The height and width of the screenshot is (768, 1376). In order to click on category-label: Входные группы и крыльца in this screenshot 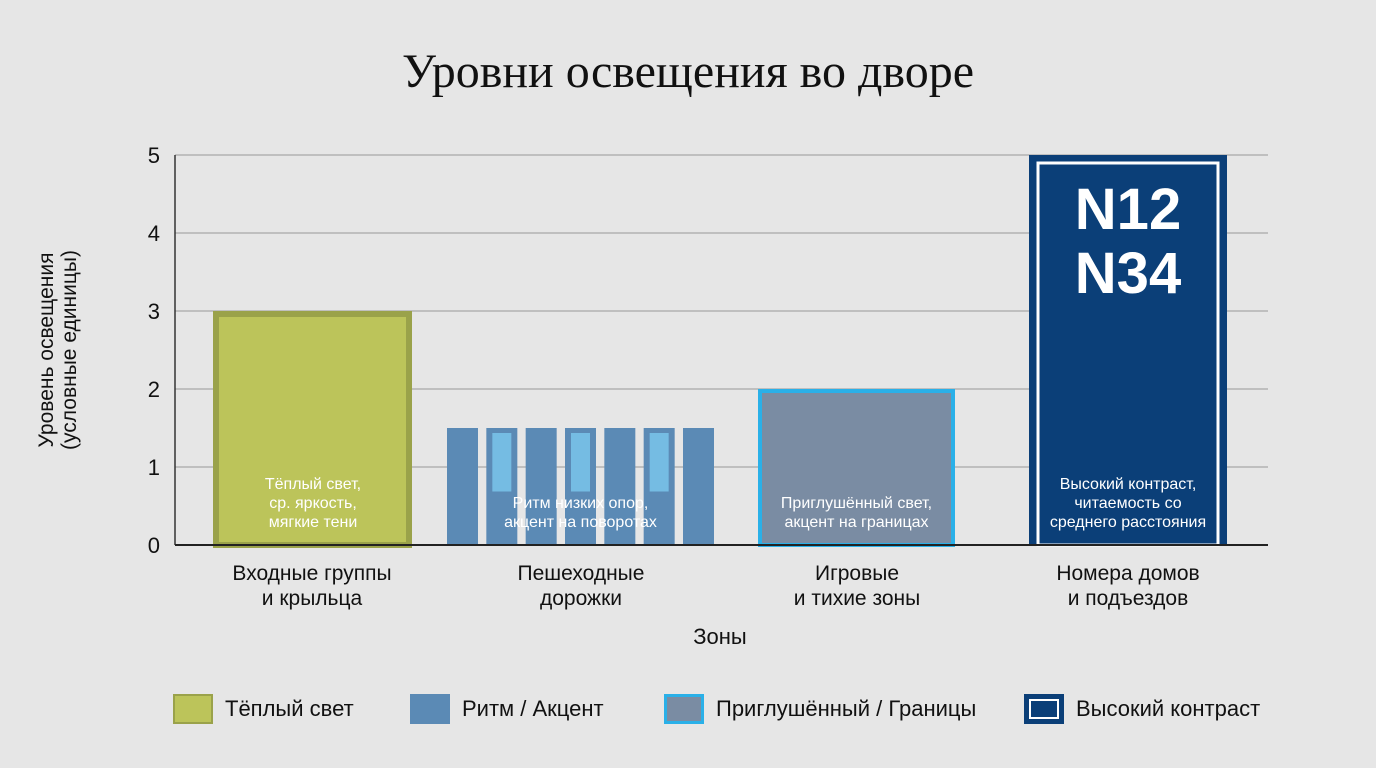, I will do `click(312, 586)`.